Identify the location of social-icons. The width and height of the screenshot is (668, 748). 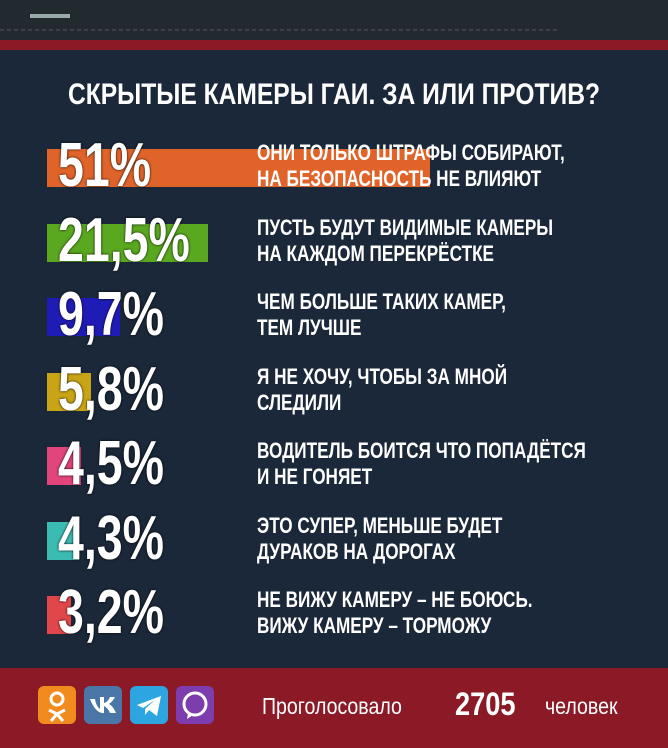
(126, 705).